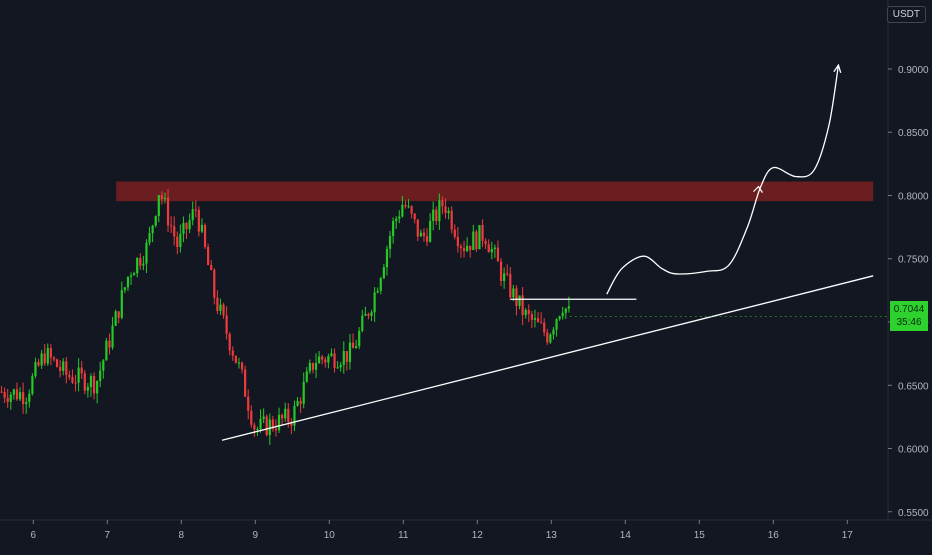 This screenshot has height=555, width=932. I want to click on time-tick-label: 6, so click(34, 535).